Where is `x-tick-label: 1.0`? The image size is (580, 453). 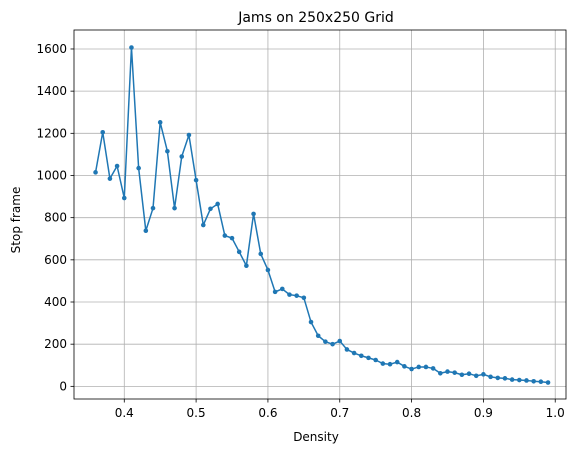
x-tick-label: 1.0 is located at coordinates (555, 413).